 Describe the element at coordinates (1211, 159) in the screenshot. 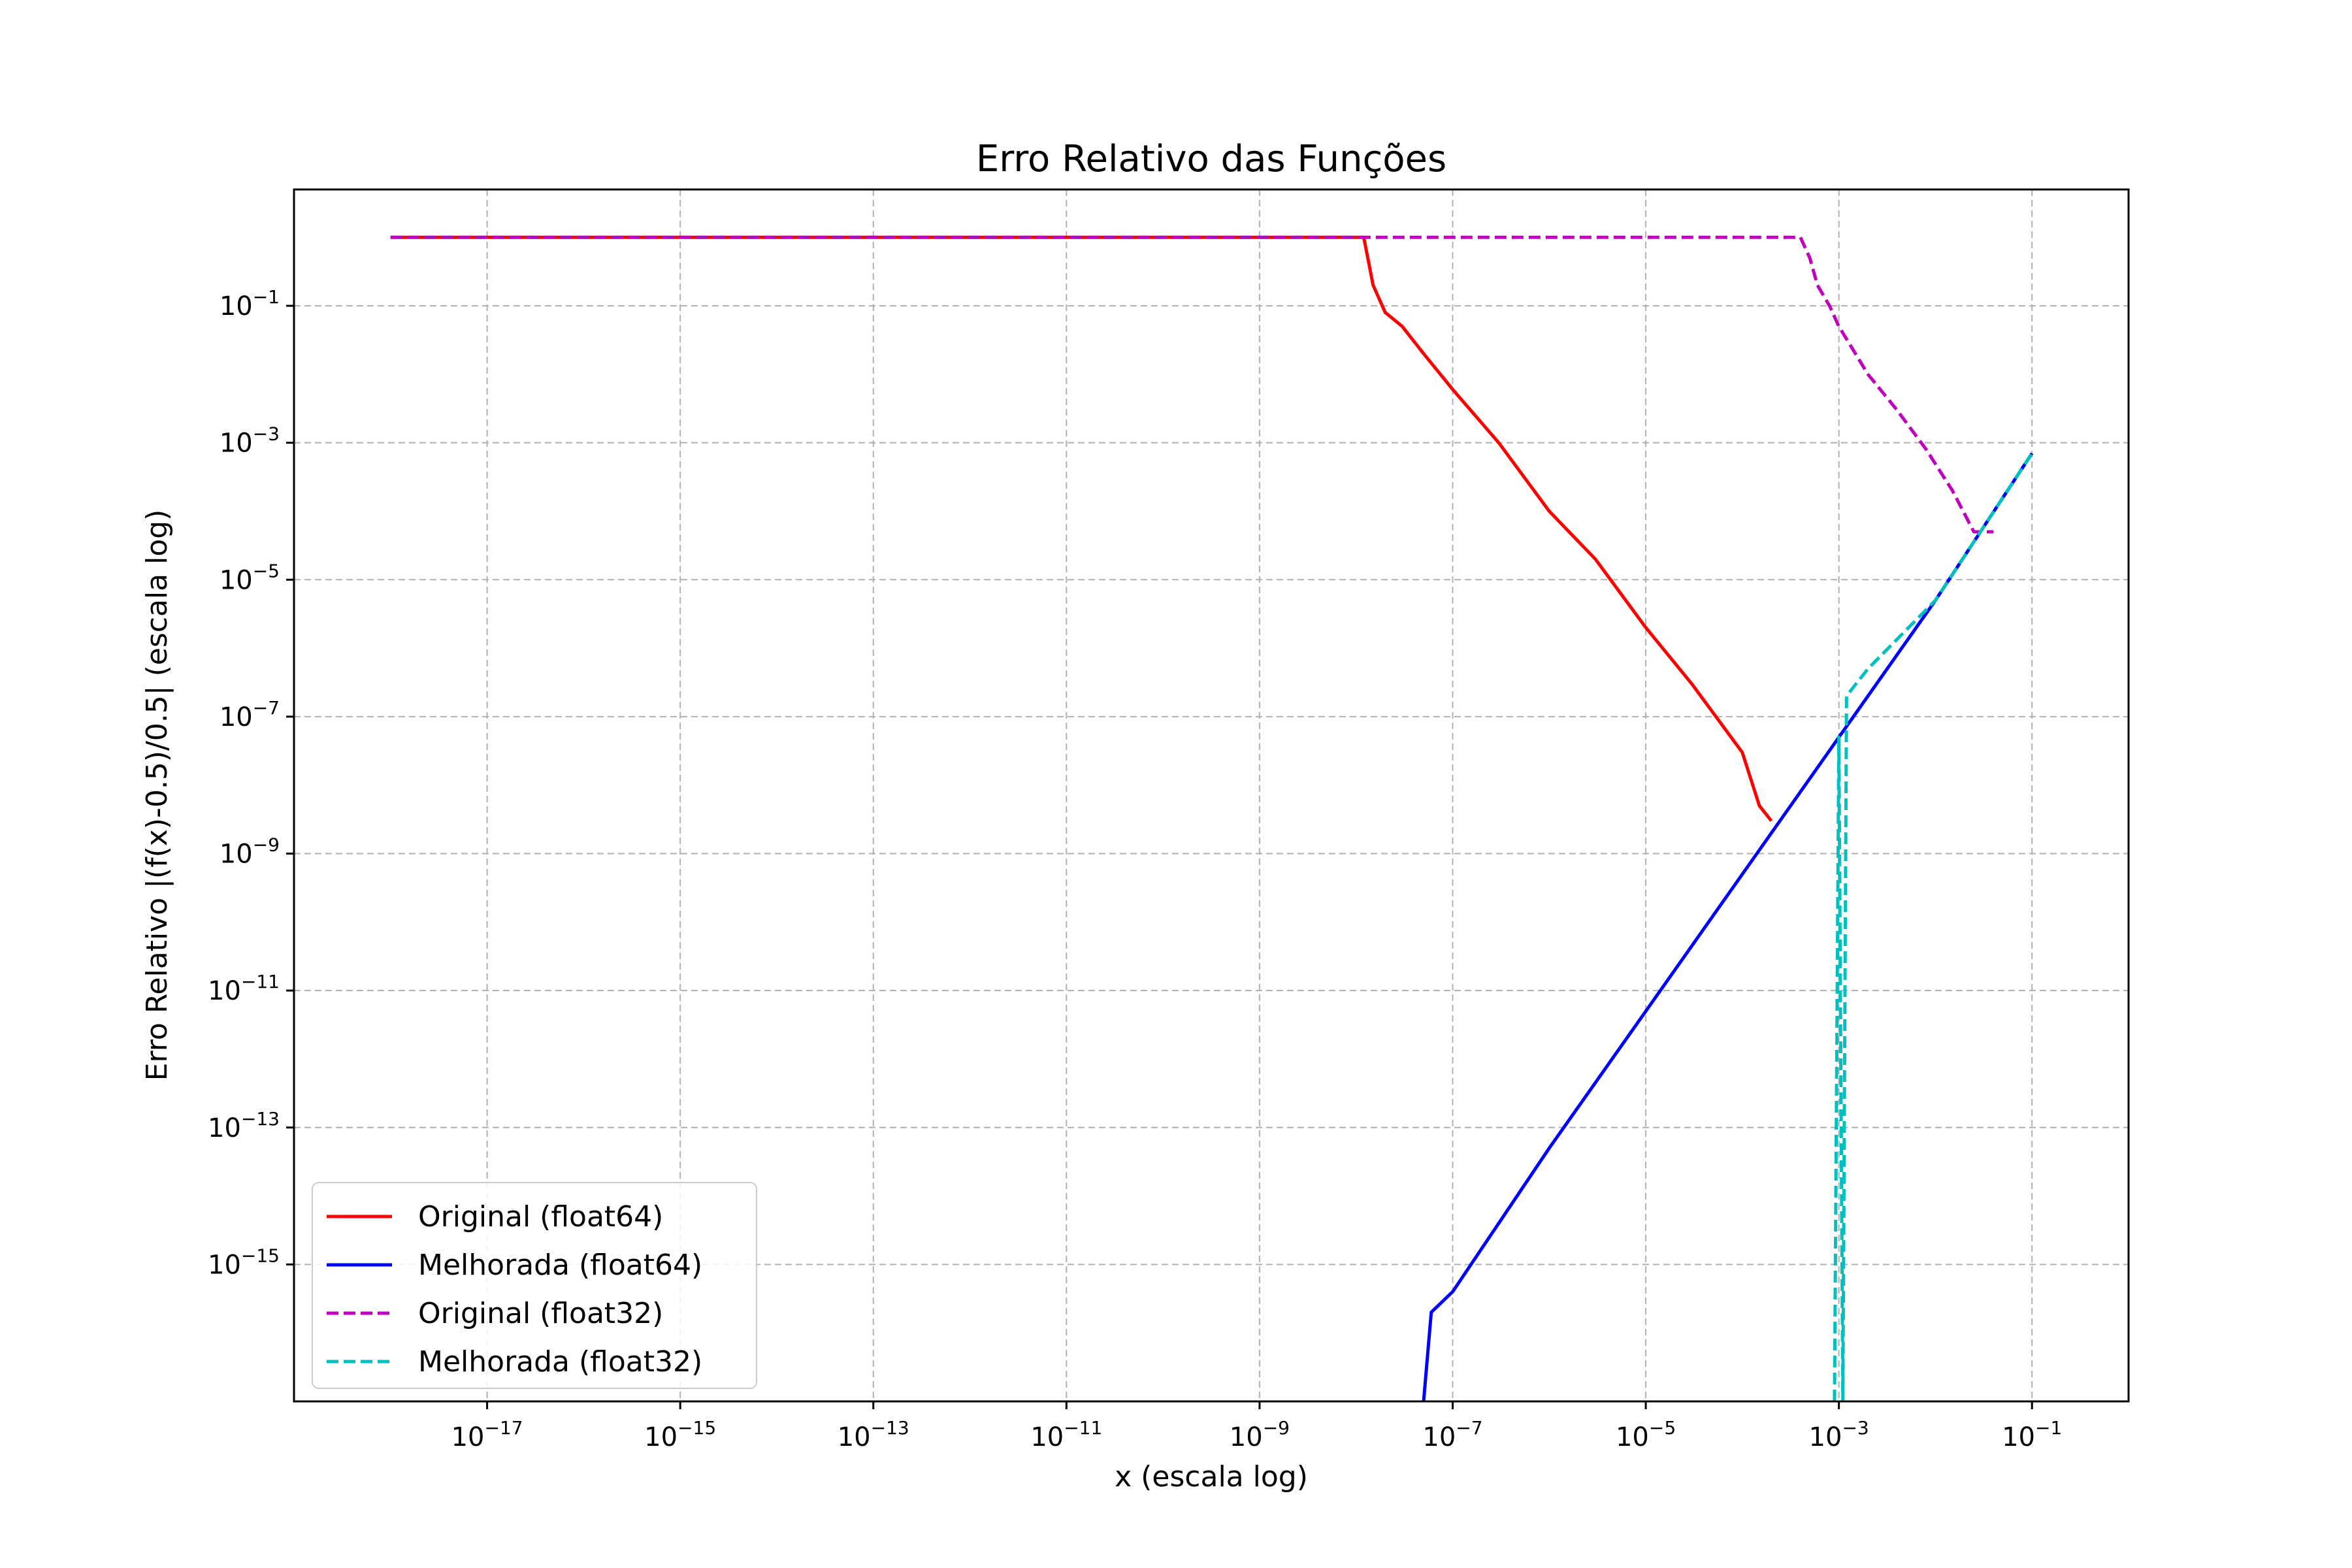

I see `chart-title: Erro Relativo das Funções` at that location.